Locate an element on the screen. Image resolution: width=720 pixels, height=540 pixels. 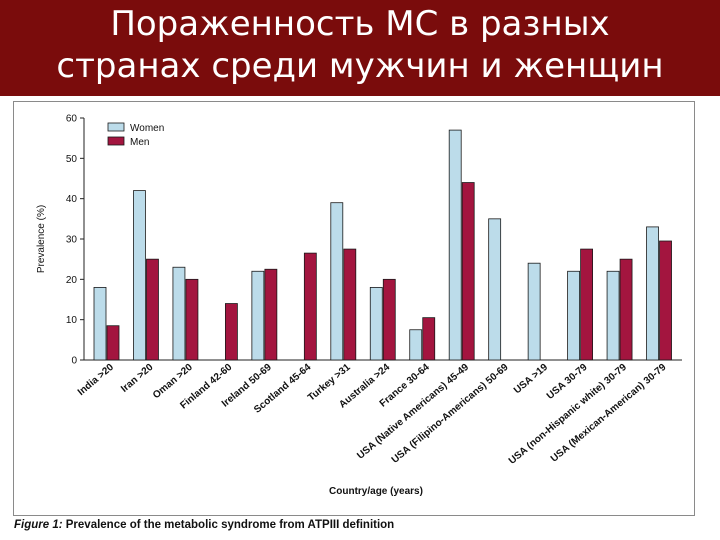
legend-label-men: Men is located at coordinates (139, 142).